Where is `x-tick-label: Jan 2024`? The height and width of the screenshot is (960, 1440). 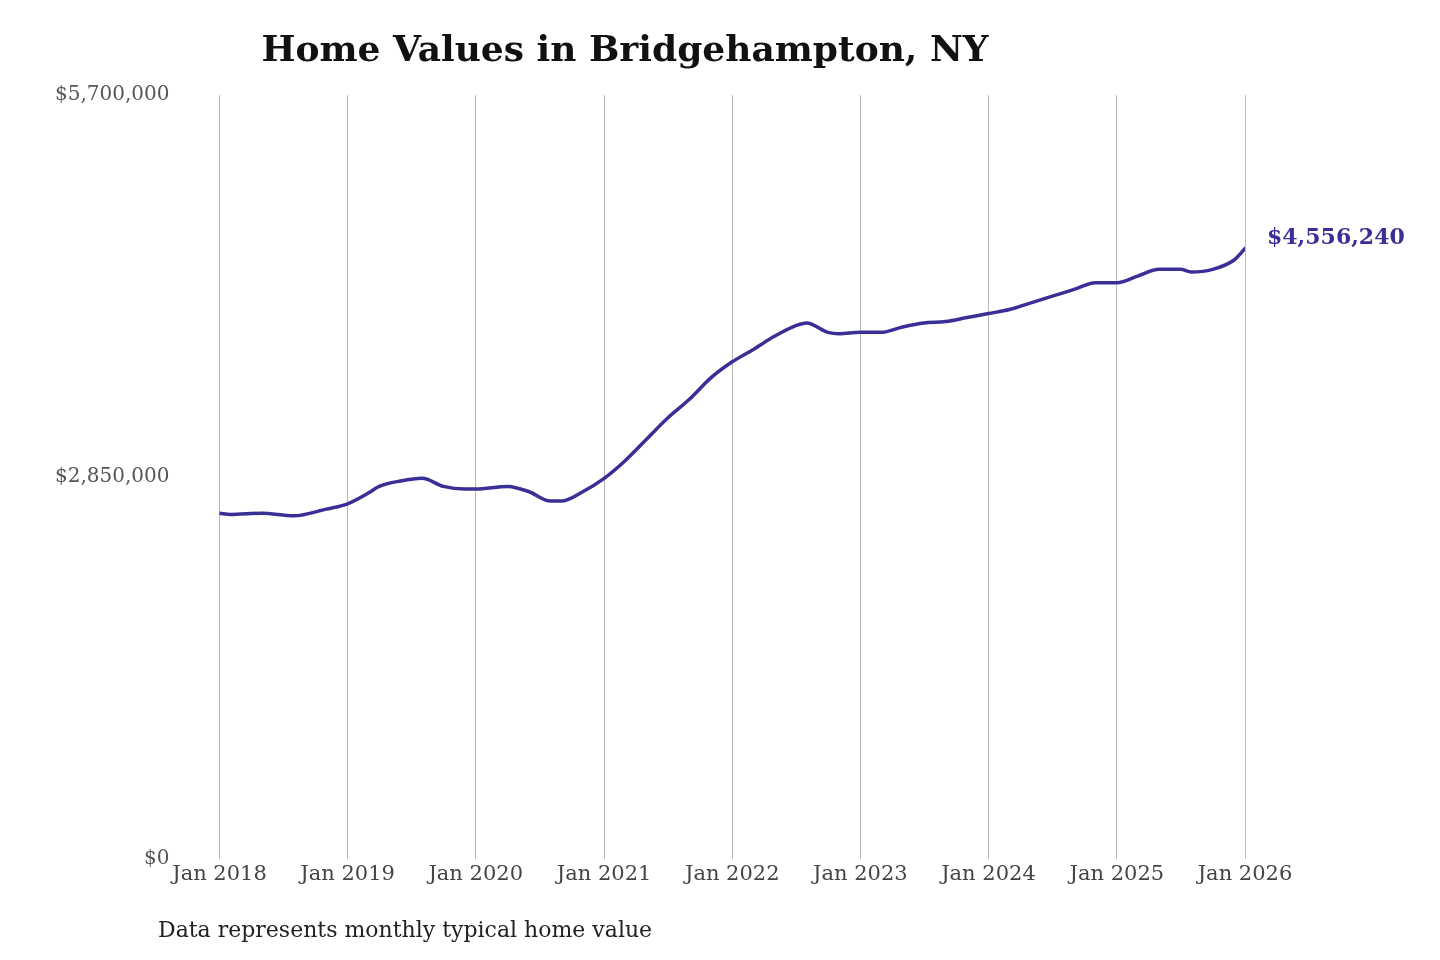
x-tick-label: Jan 2024 is located at coordinates (987, 872).